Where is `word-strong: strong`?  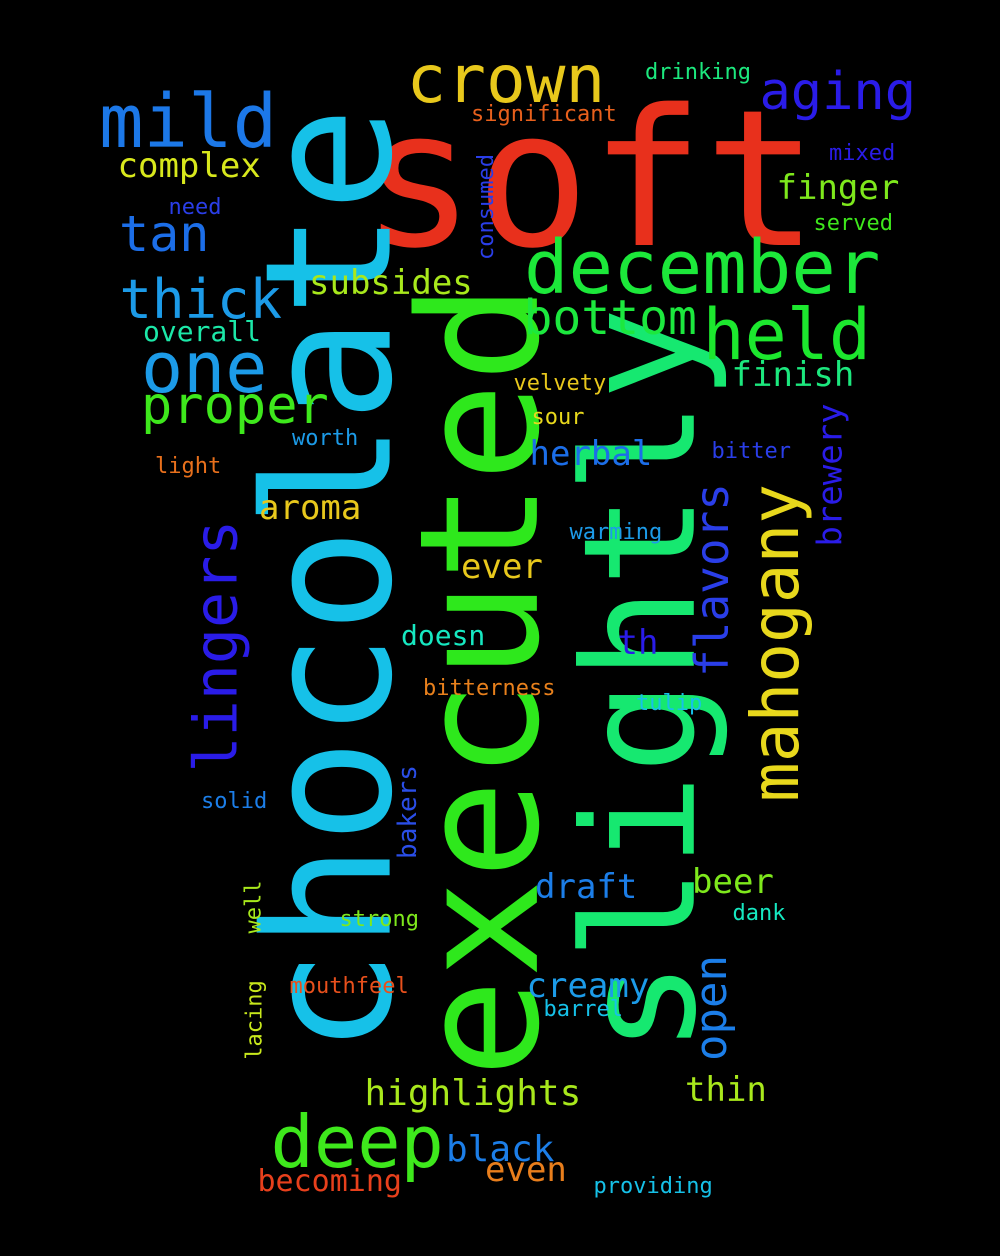
word-strong: strong is located at coordinates (379, 919).